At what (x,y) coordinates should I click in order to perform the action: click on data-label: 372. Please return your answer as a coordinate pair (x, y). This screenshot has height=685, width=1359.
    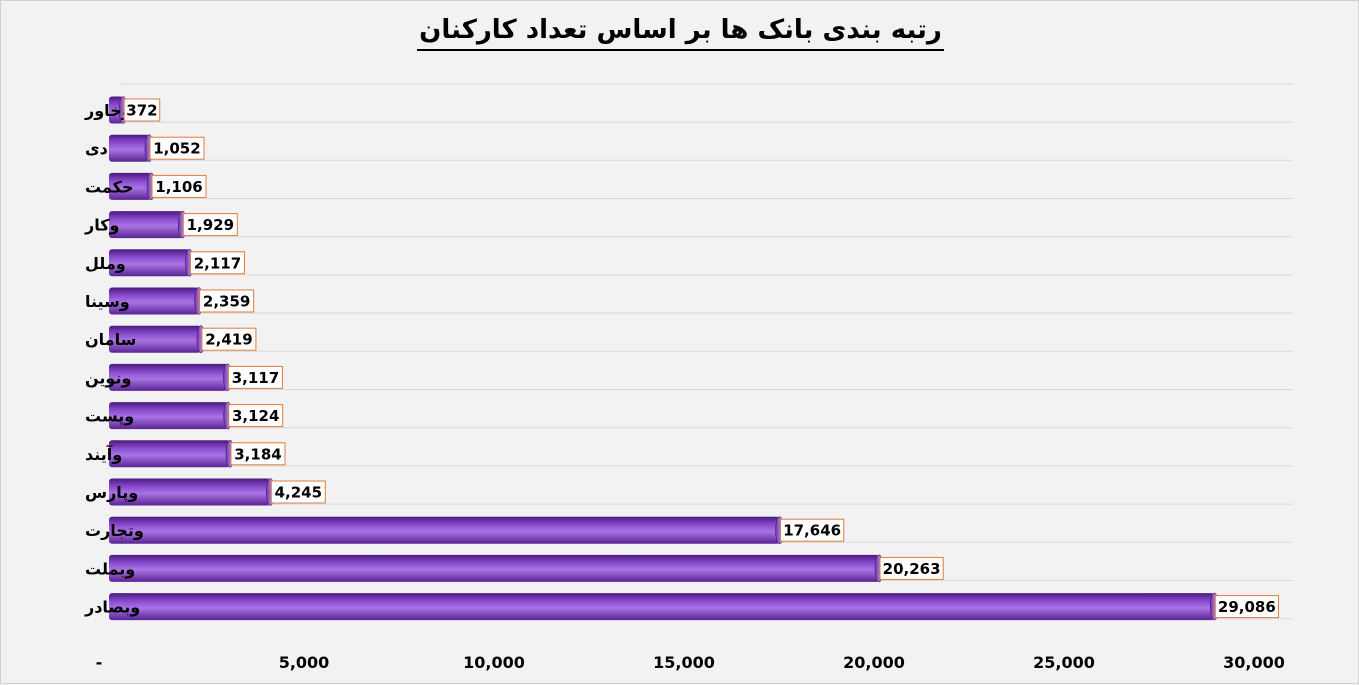
    Looking at the image, I should click on (141, 111).